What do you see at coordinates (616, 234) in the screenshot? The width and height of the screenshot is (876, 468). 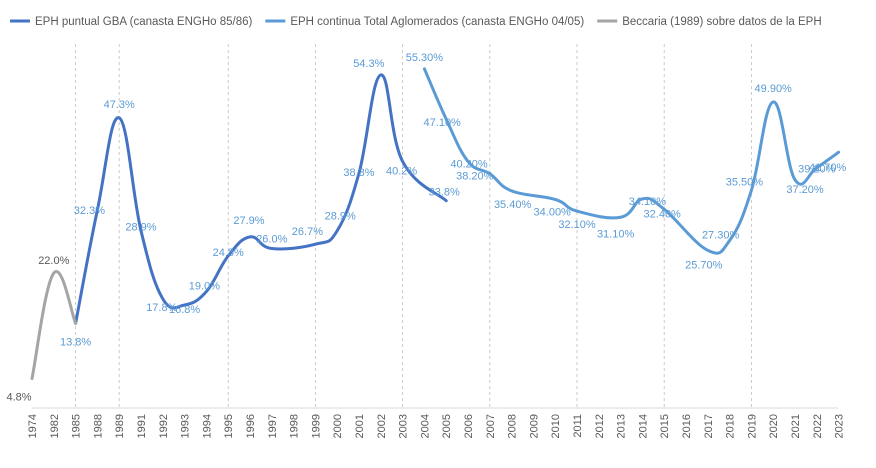 I see `data-label-eph-continua-2013: 31.10%` at bounding box center [616, 234].